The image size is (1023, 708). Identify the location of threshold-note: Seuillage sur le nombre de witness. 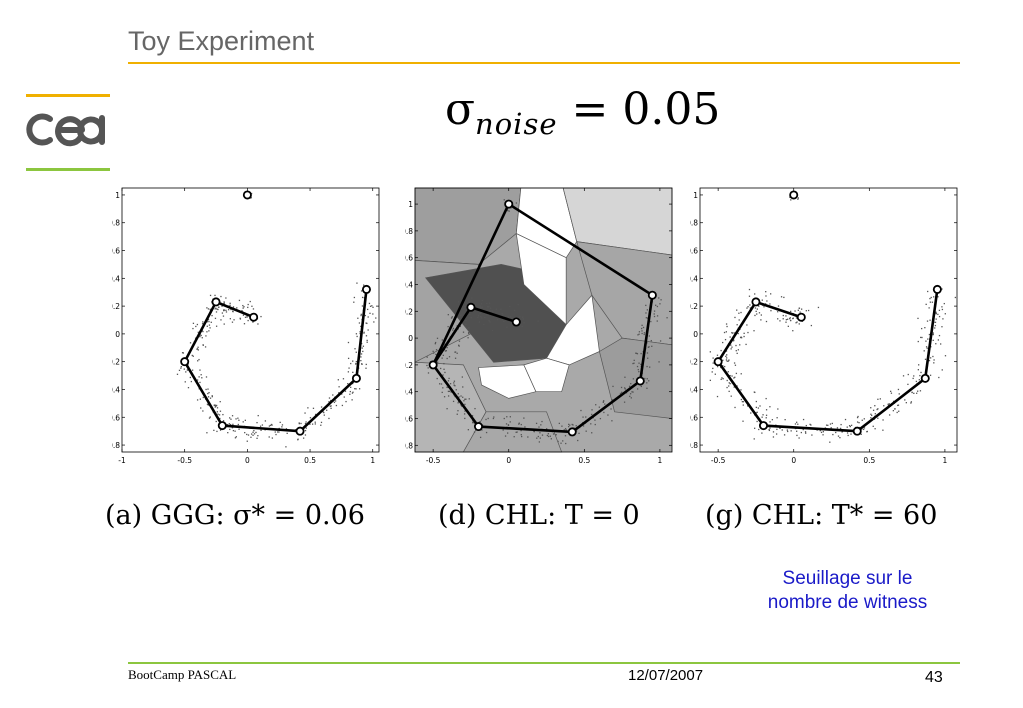
(847, 591).